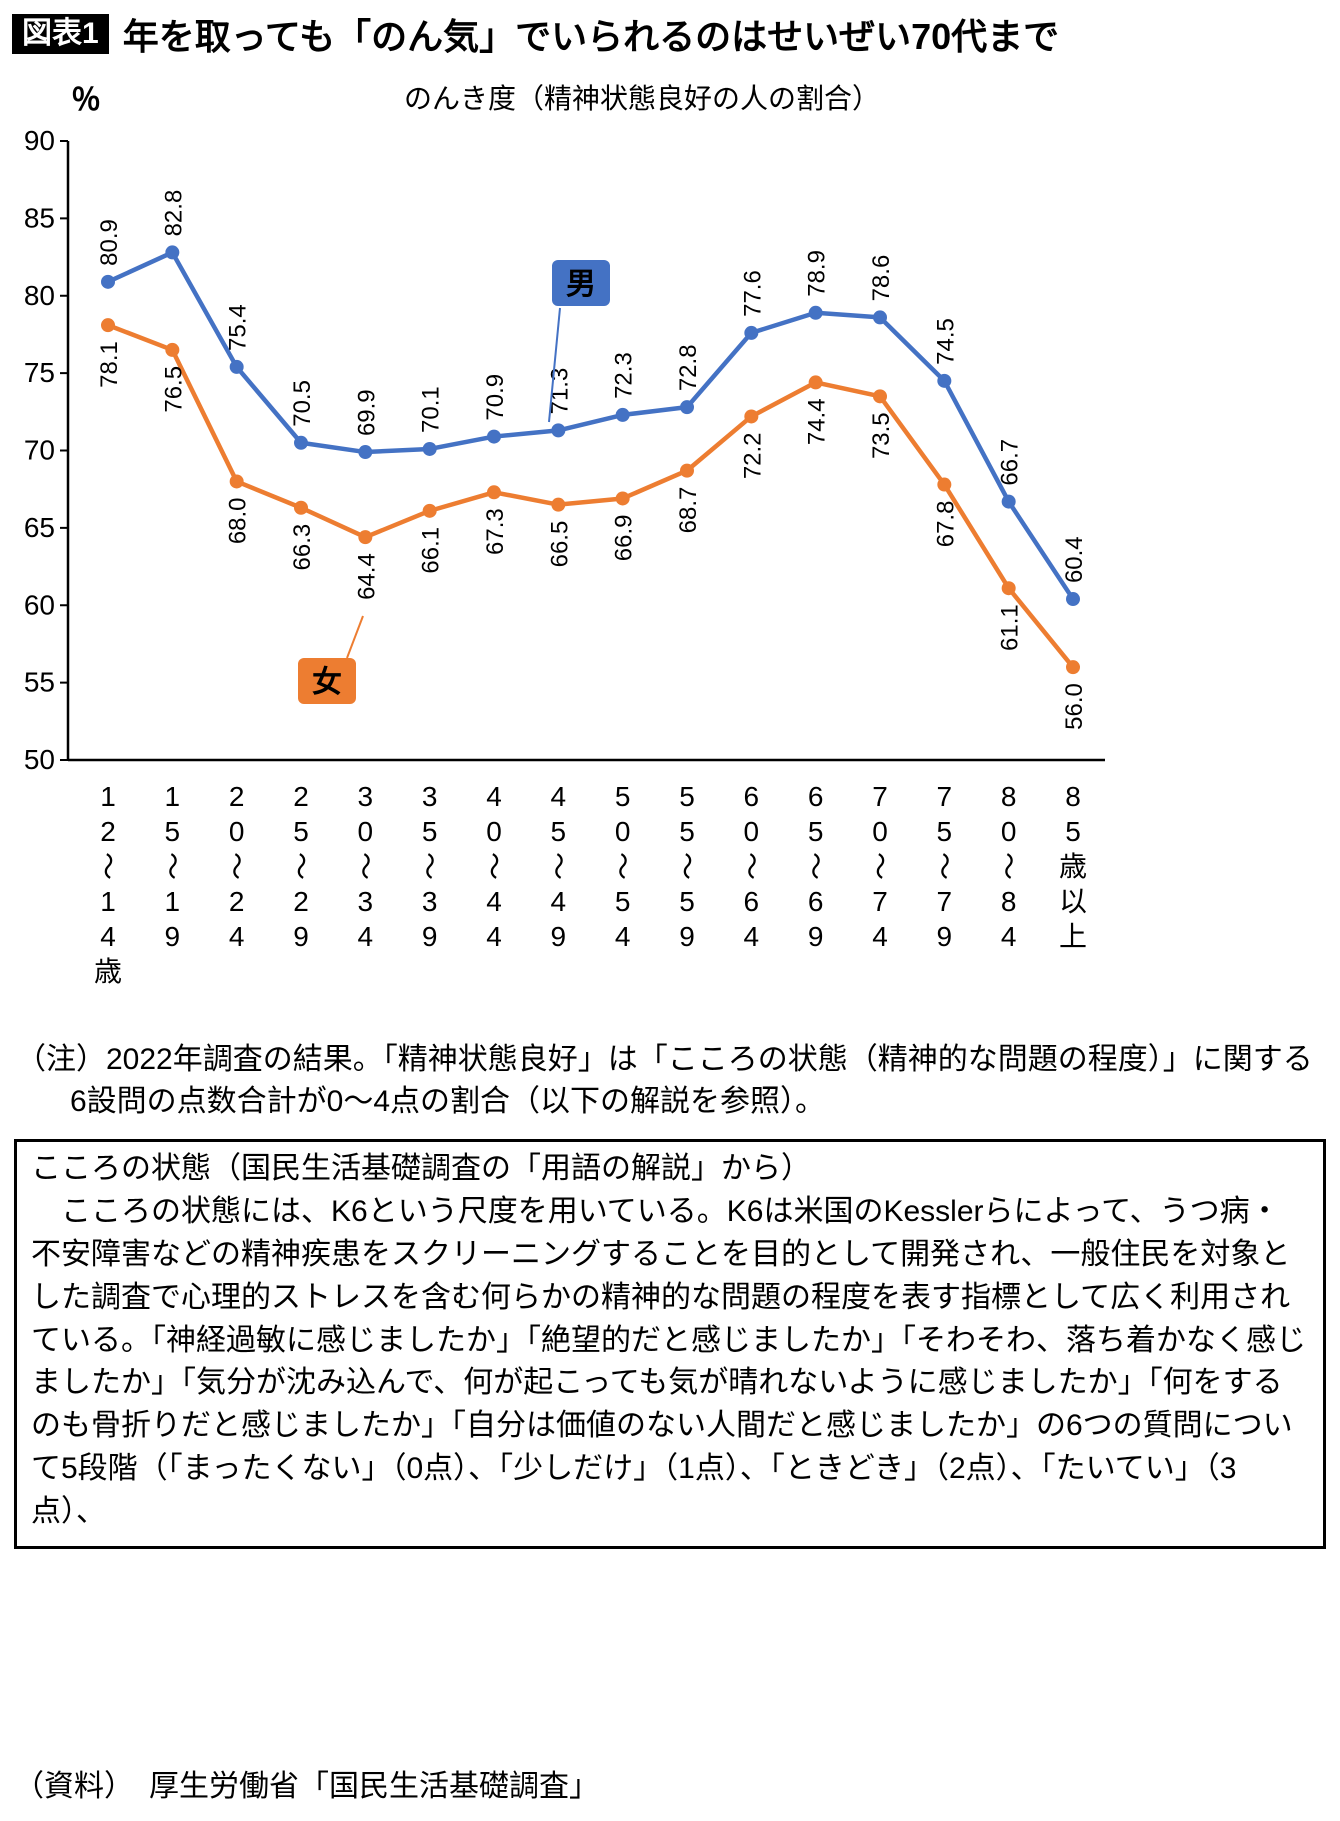 The height and width of the screenshot is (1821, 1340). Describe the element at coordinates (554, 365) in the screenshot. I see `callout-line-男` at that location.